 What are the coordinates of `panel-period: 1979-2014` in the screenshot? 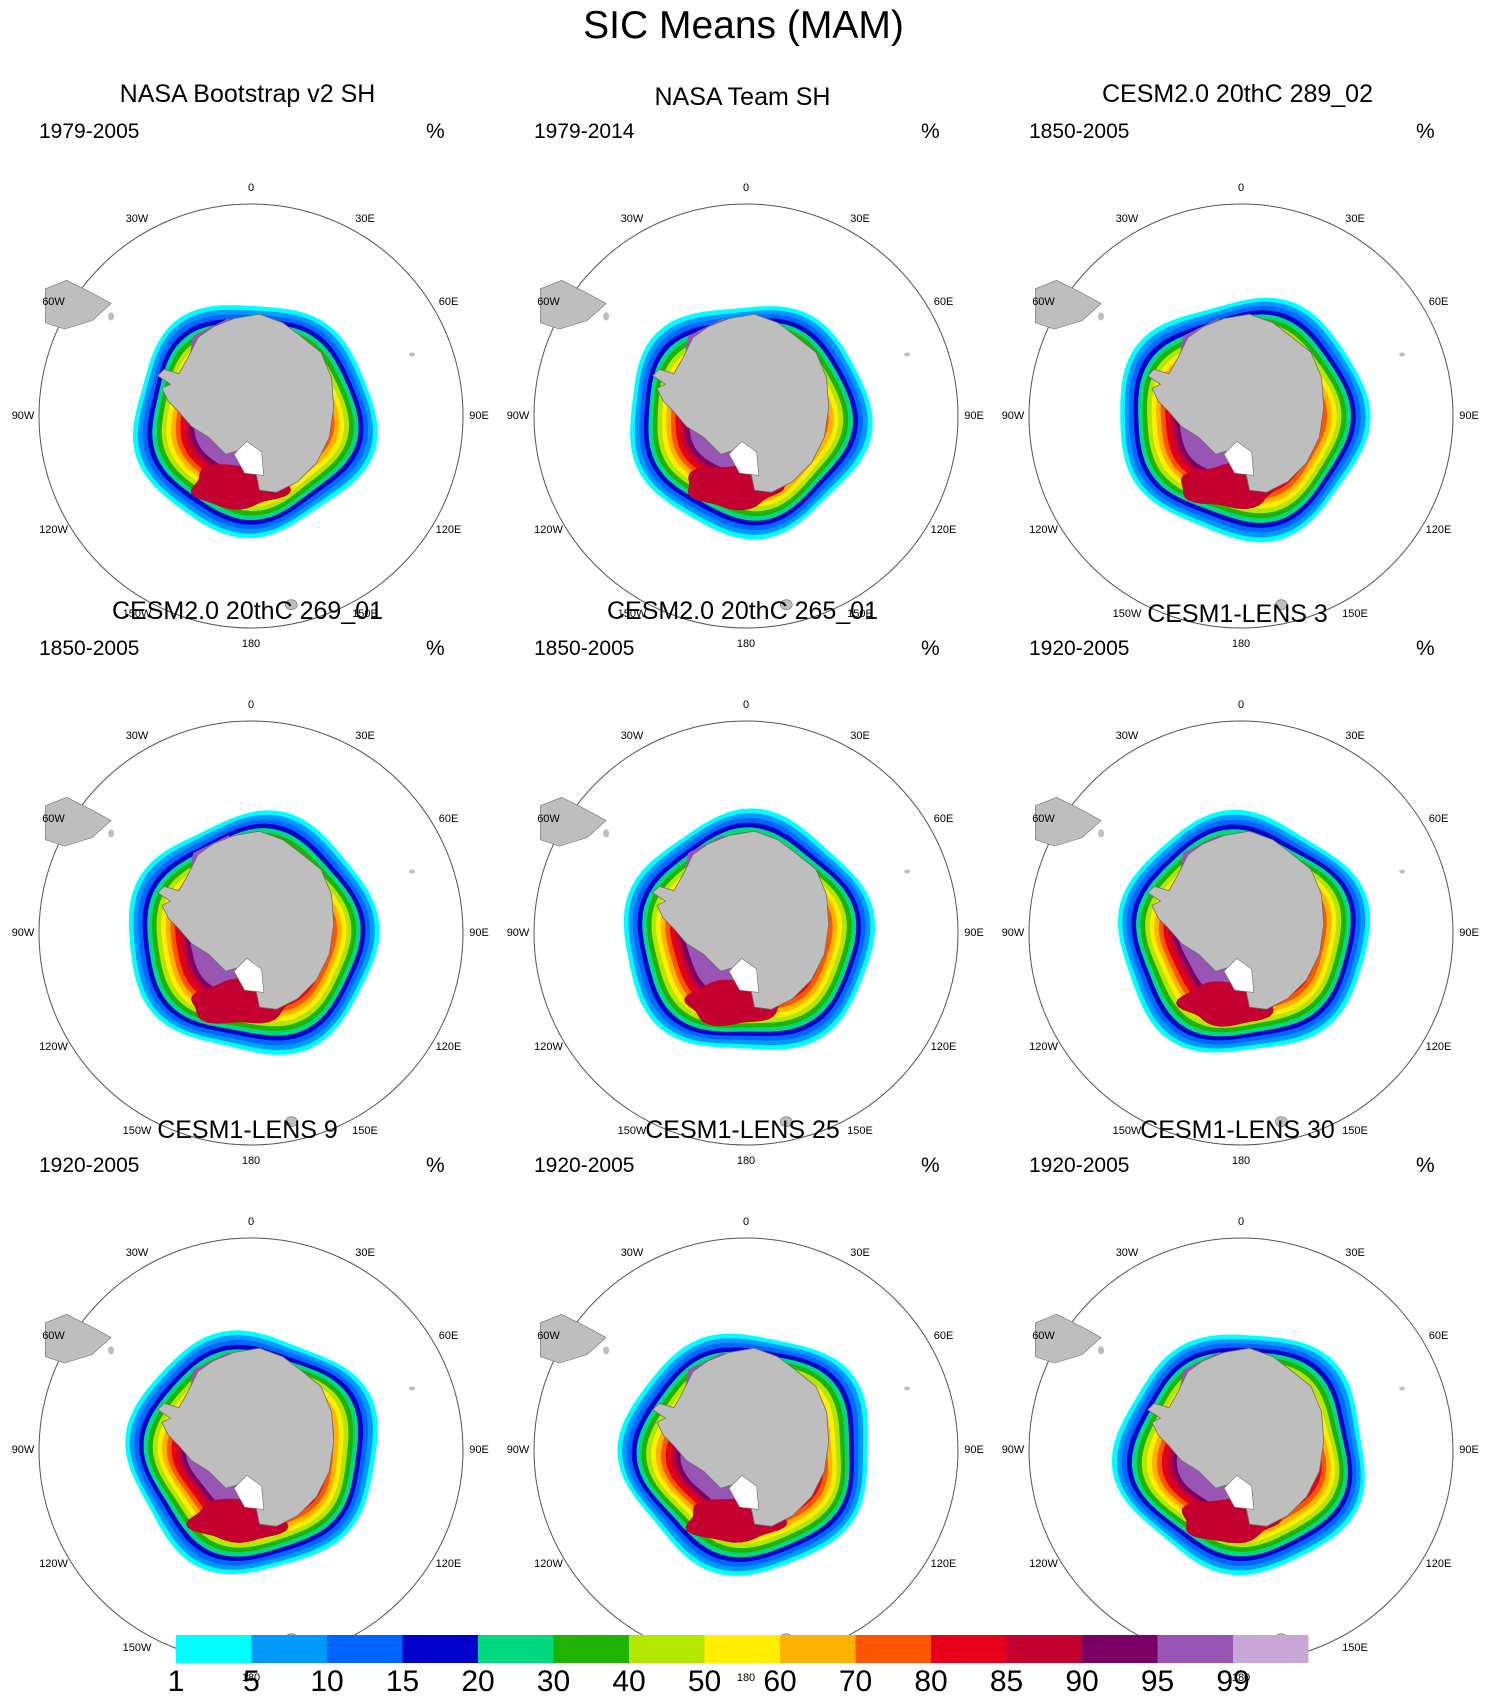 It's located at (584, 131).